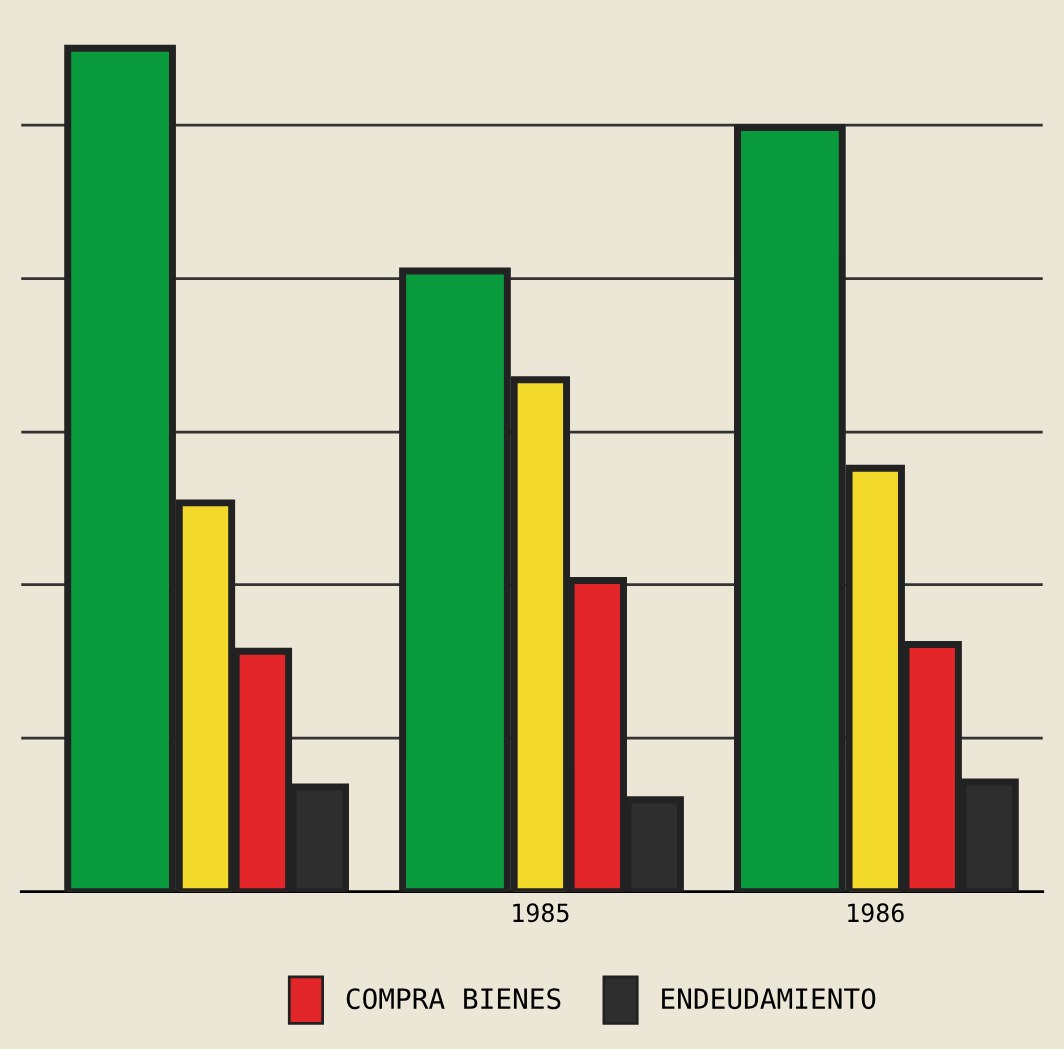  What do you see at coordinates (541, 913) in the screenshot?
I see `x-tick-label: 1985` at bounding box center [541, 913].